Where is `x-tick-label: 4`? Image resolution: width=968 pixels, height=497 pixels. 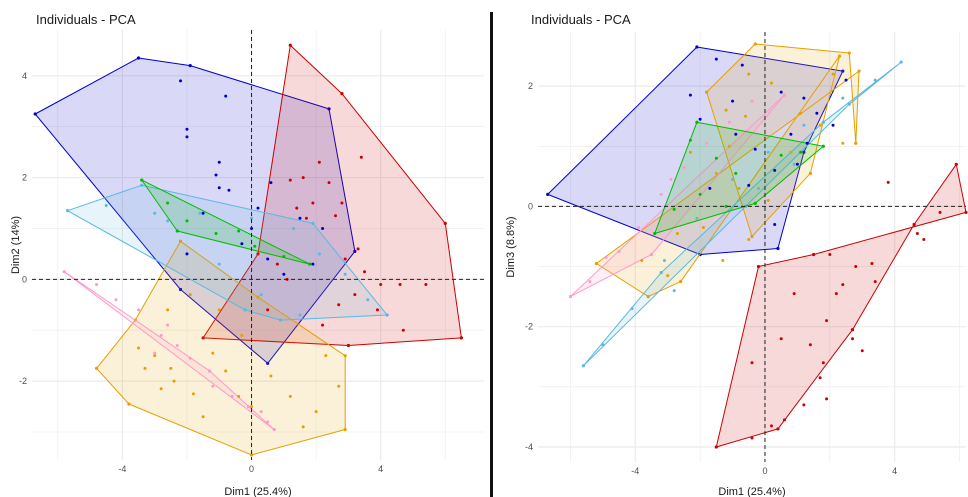
x-tick-label: 4 is located at coordinates (380, 469).